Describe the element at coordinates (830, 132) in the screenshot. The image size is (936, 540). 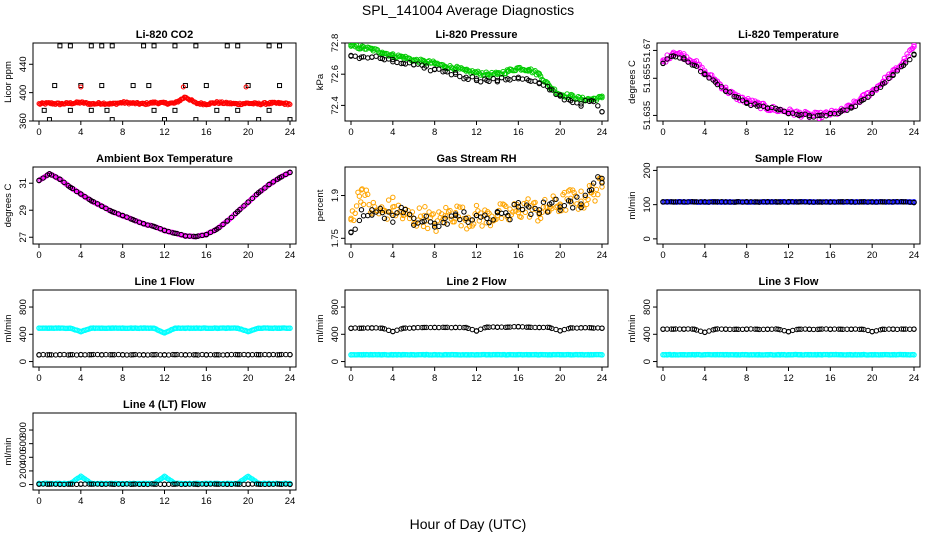
I see `x-tick-label: 16` at that location.